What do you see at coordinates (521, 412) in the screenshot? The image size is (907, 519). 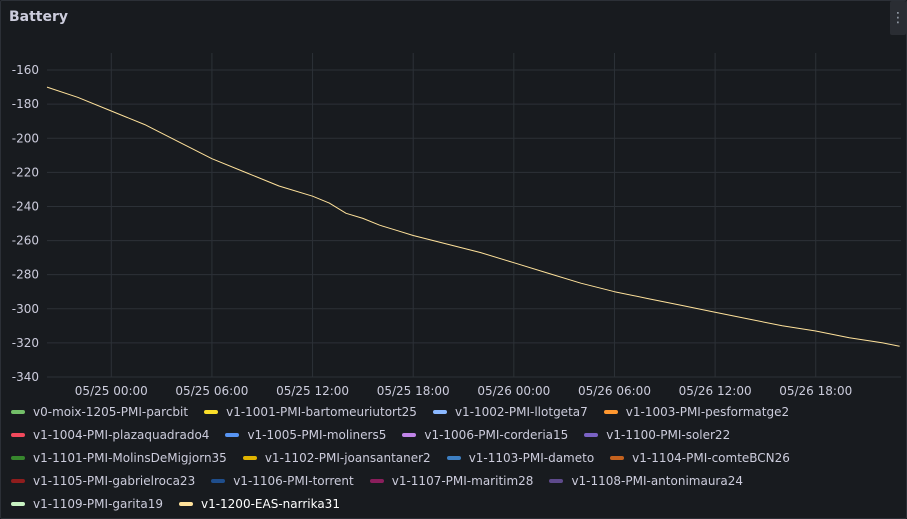 I see `legend-label: v1-1002-PMI-llotgeta7` at bounding box center [521, 412].